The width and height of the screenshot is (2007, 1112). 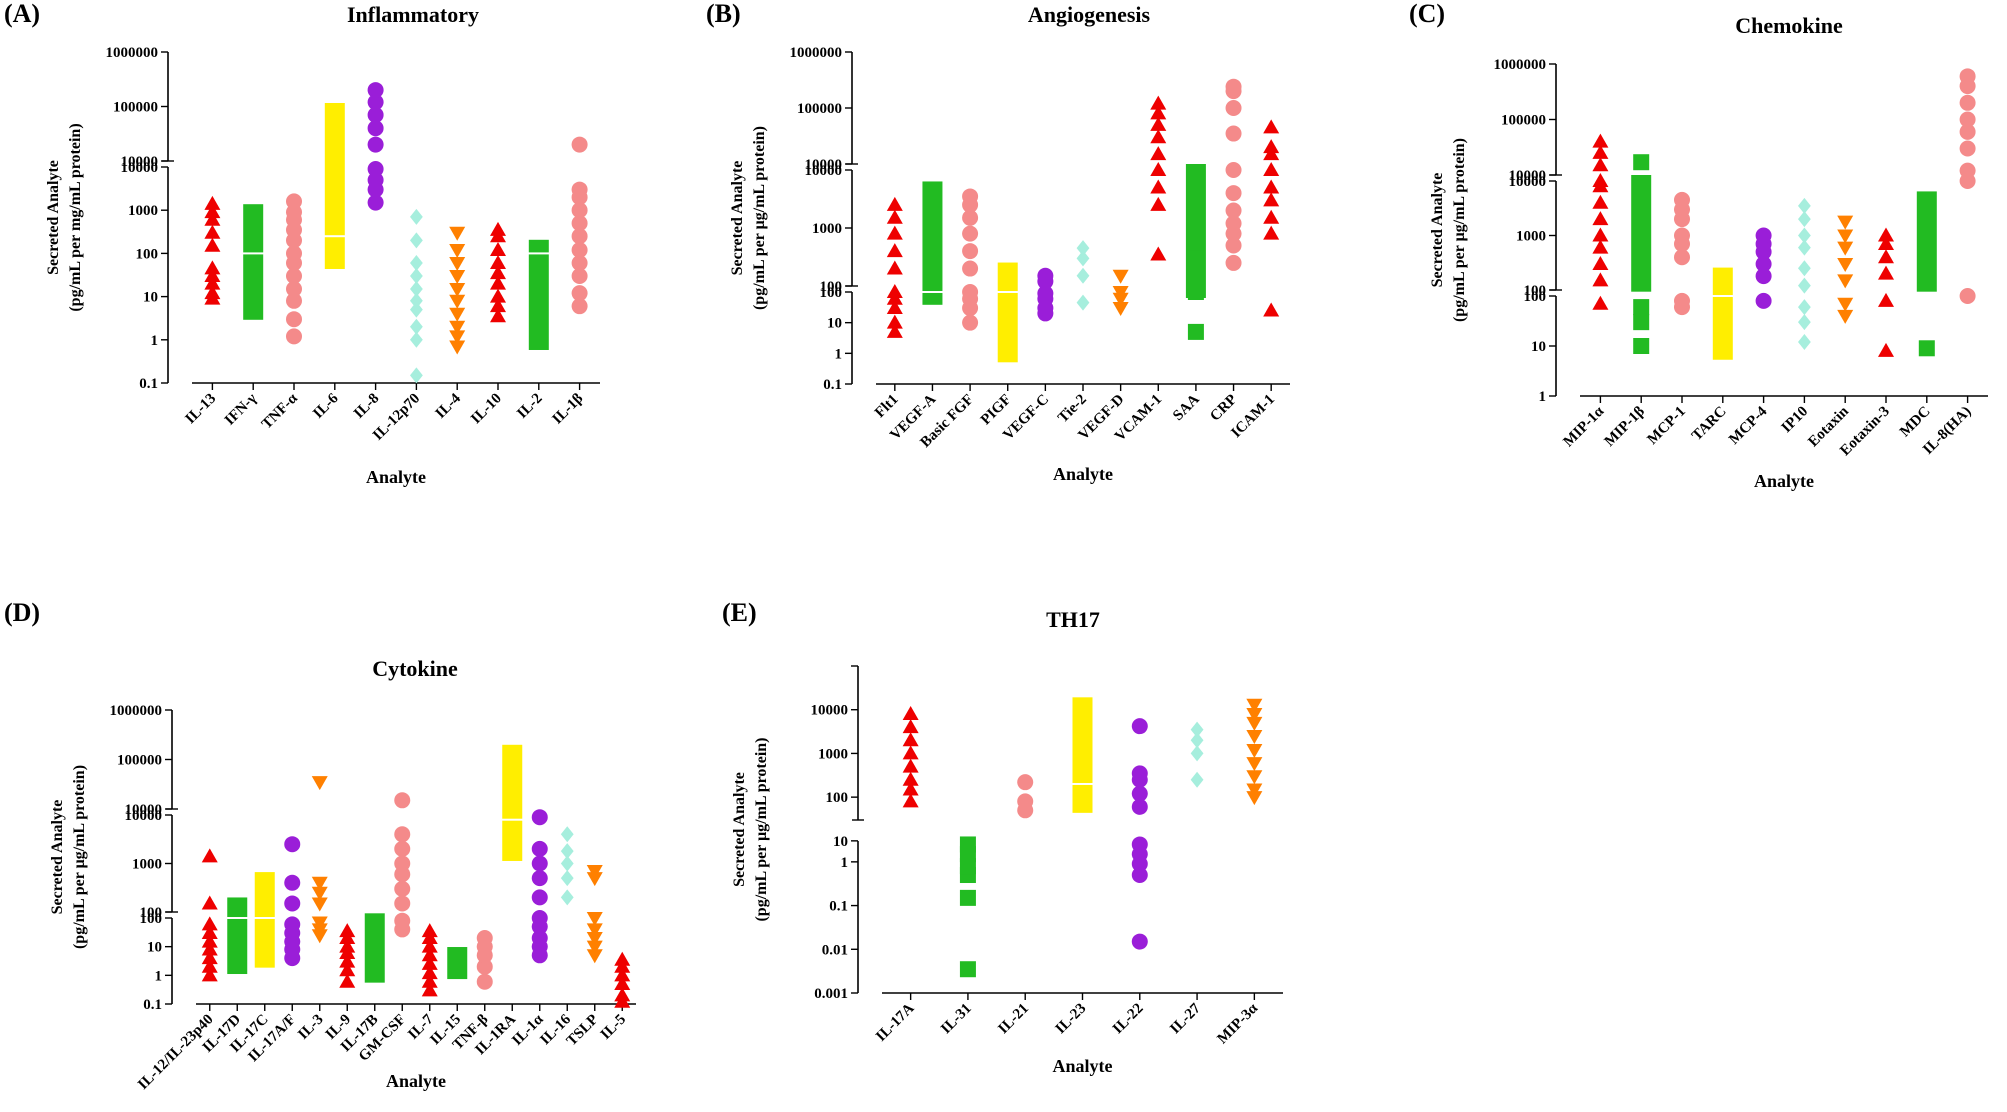 What do you see at coordinates (1915, 422) in the screenshot?
I see `x-tick-label: MDC` at bounding box center [1915, 422].